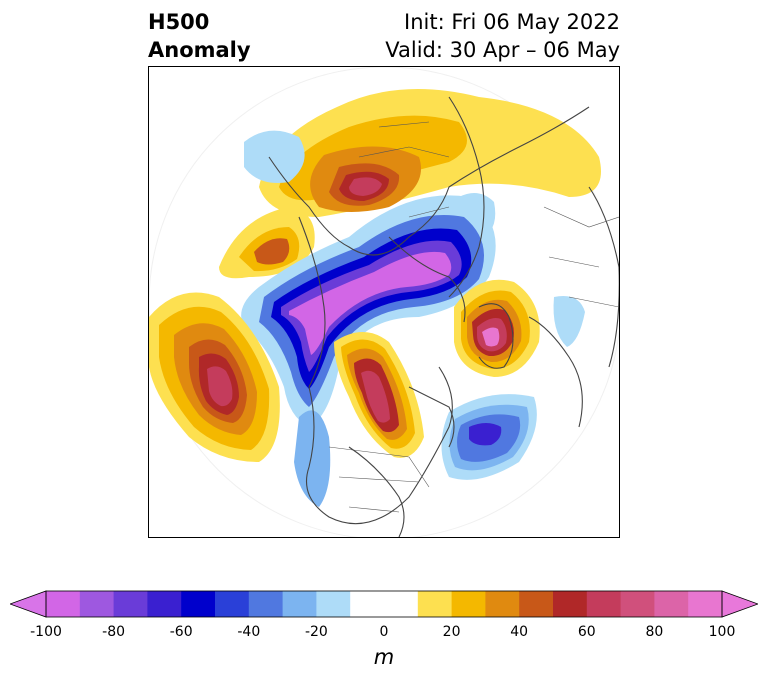 The image size is (768, 684). I want to click on colorbar-tick-label: 80, so click(654, 632).